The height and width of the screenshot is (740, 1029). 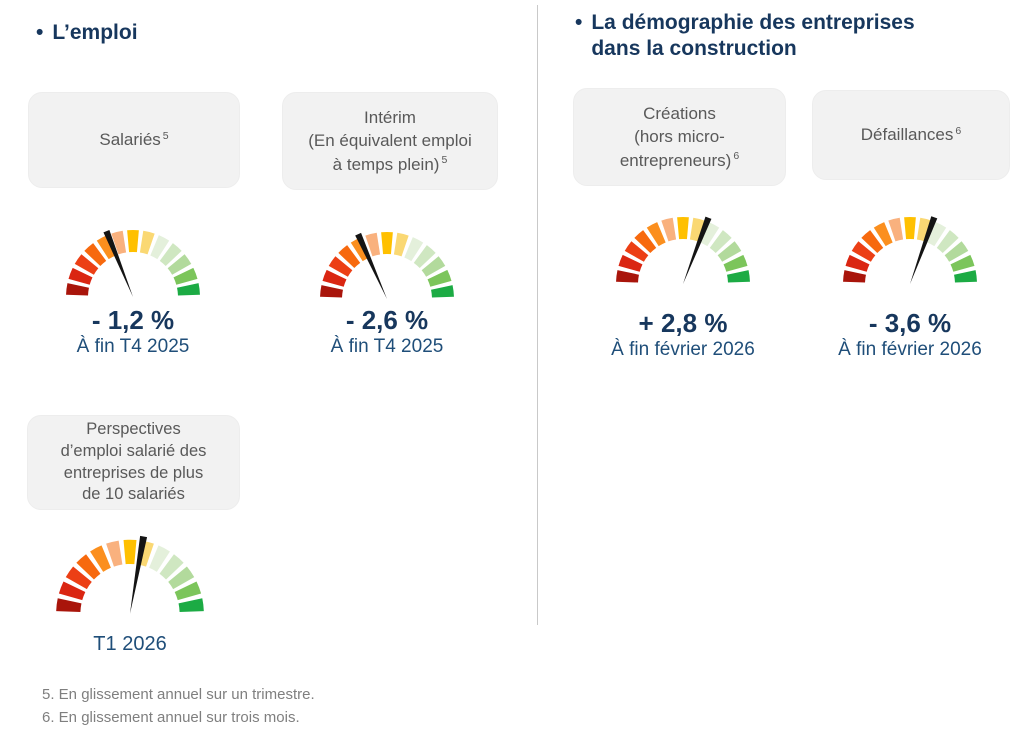 I want to click on gauge-value-salaries: - 1,2 %, so click(x=133, y=320).